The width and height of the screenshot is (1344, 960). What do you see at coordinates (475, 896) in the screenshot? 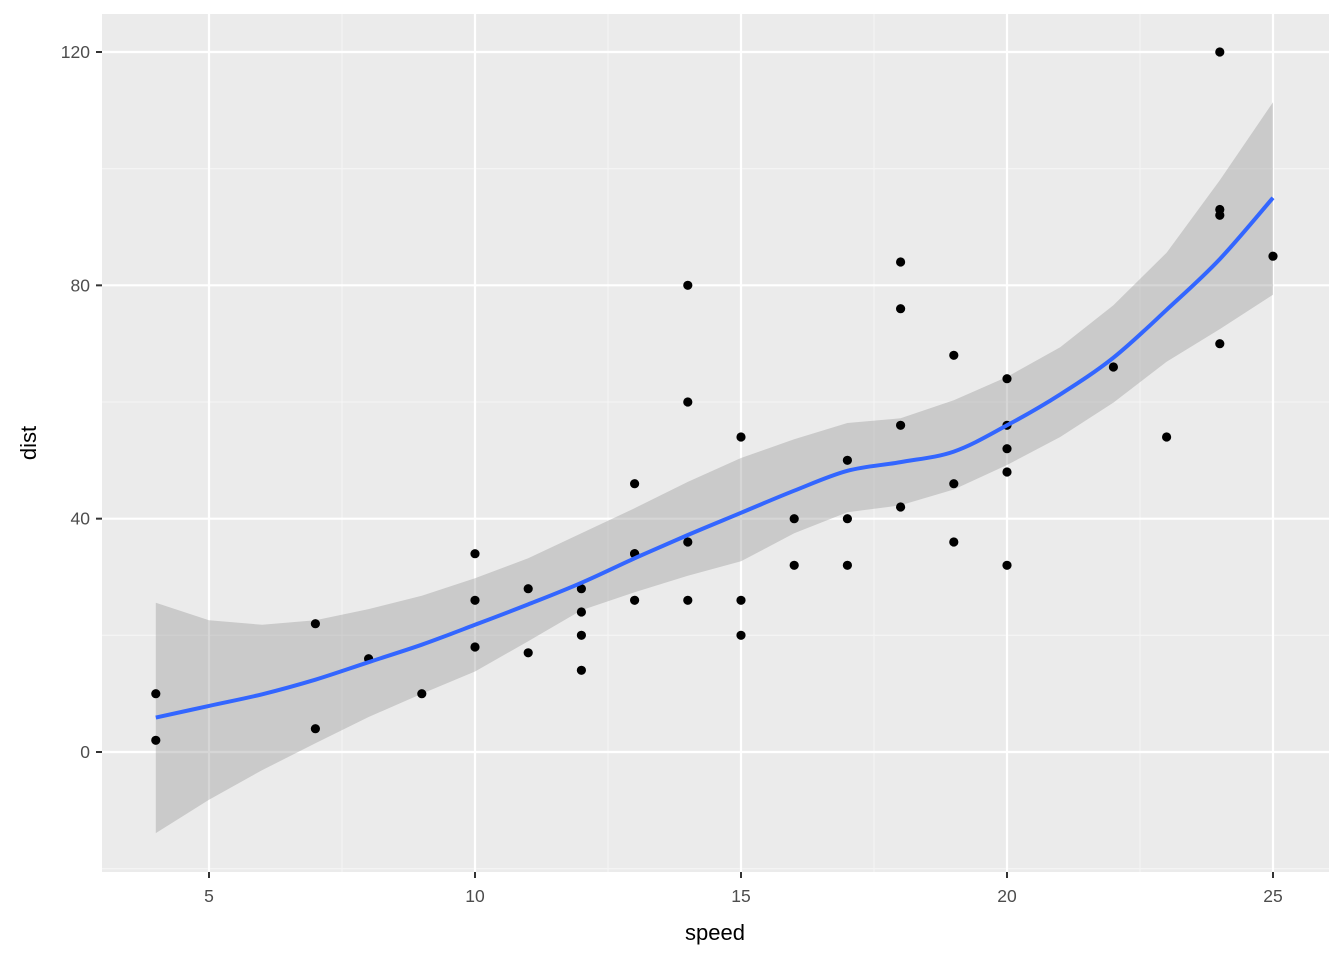
I see `x-tick-label: 10` at bounding box center [475, 896].